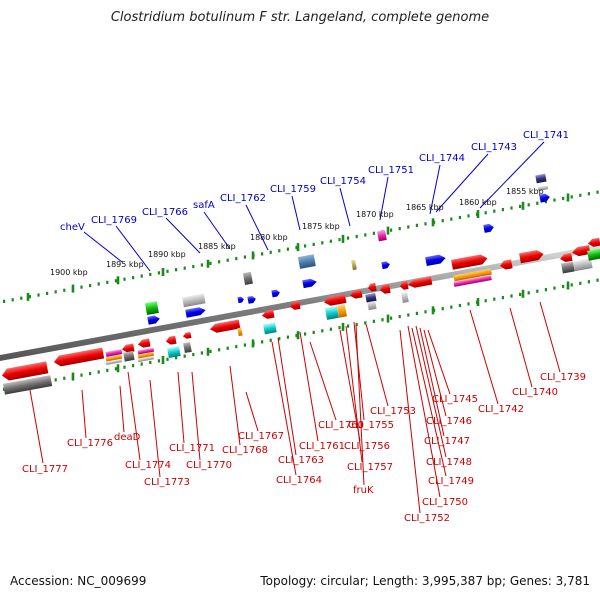  Describe the element at coordinates (245, 450) in the screenshot. I see `gene-label-reverse: CLI_1768` at that location.